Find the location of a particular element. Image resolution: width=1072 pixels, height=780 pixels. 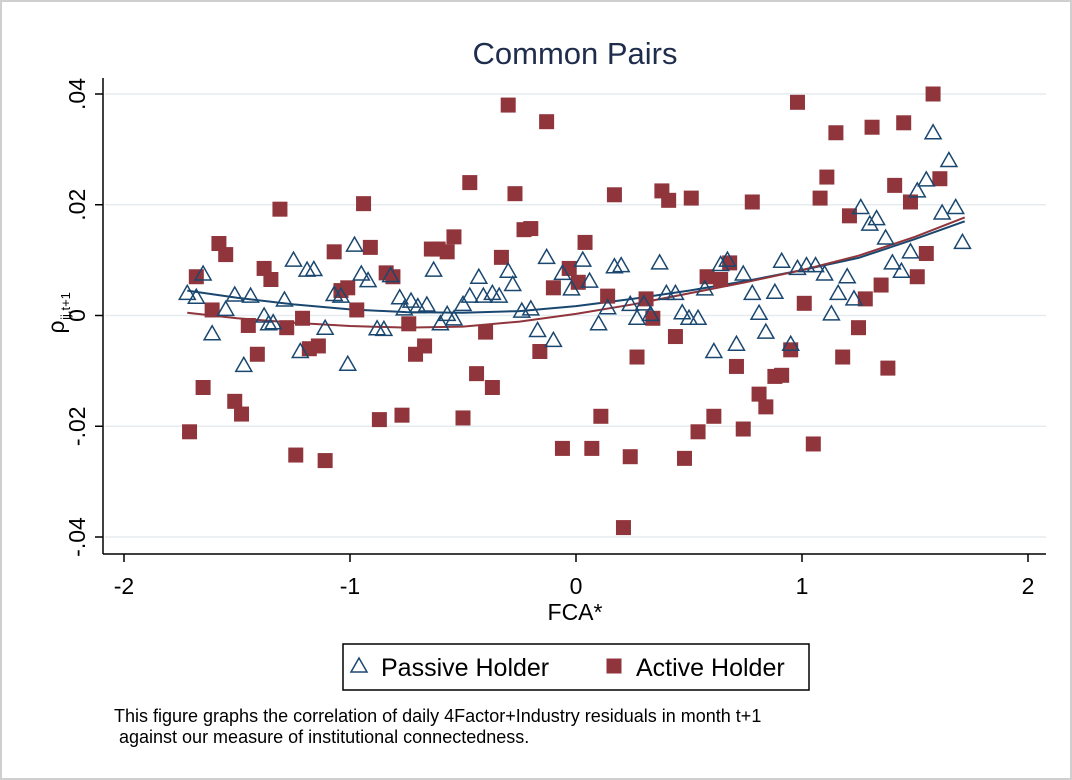

y-tick-label: 0 is located at coordinates (77, 315).